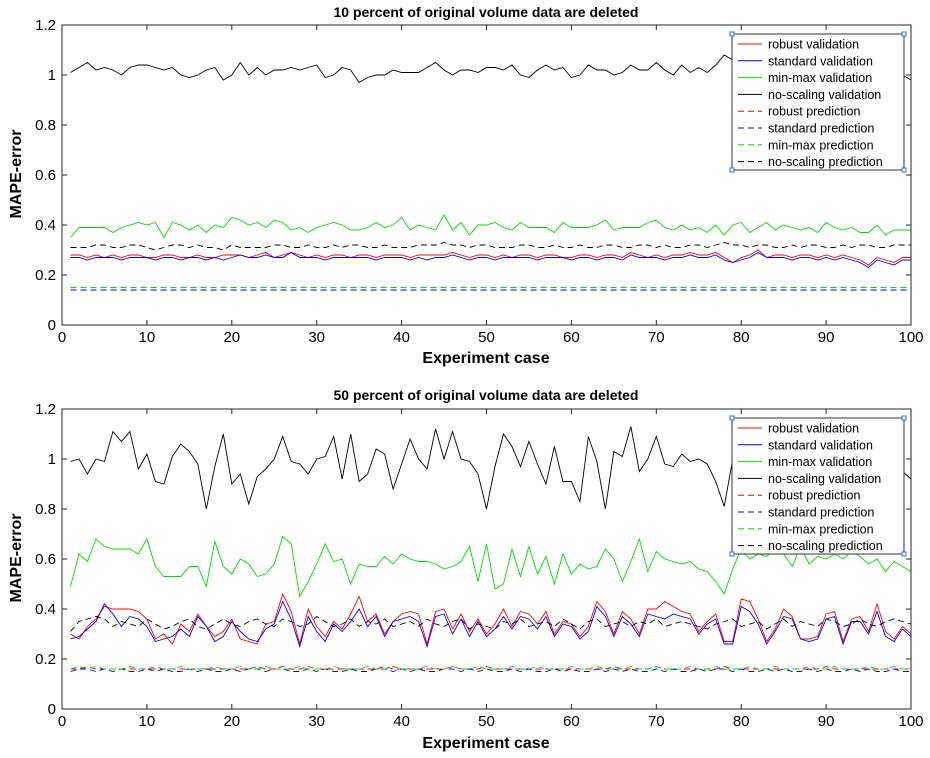 Image resolution: width=930 pixels, height=758 pixels. Describe the element at coordinates (52, 325) in the screenshot. I see `top-chart-ytick-label-0: 0` at that location.